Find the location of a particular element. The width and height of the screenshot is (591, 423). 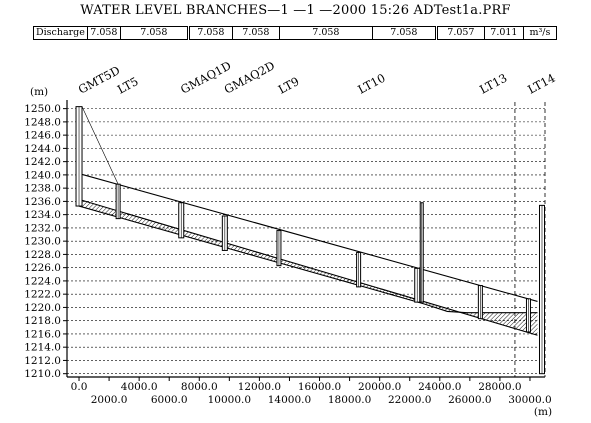

y-tick-label: 1234.0 is located at coordinates (42, 215).